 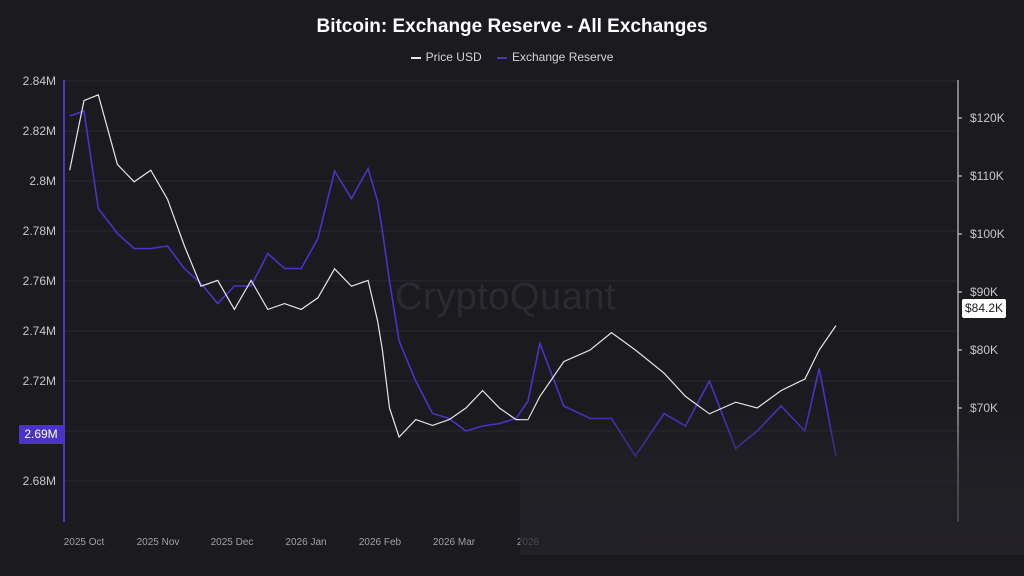 I want to click on right-tick-label: $80K, so click(x=984, y=350).